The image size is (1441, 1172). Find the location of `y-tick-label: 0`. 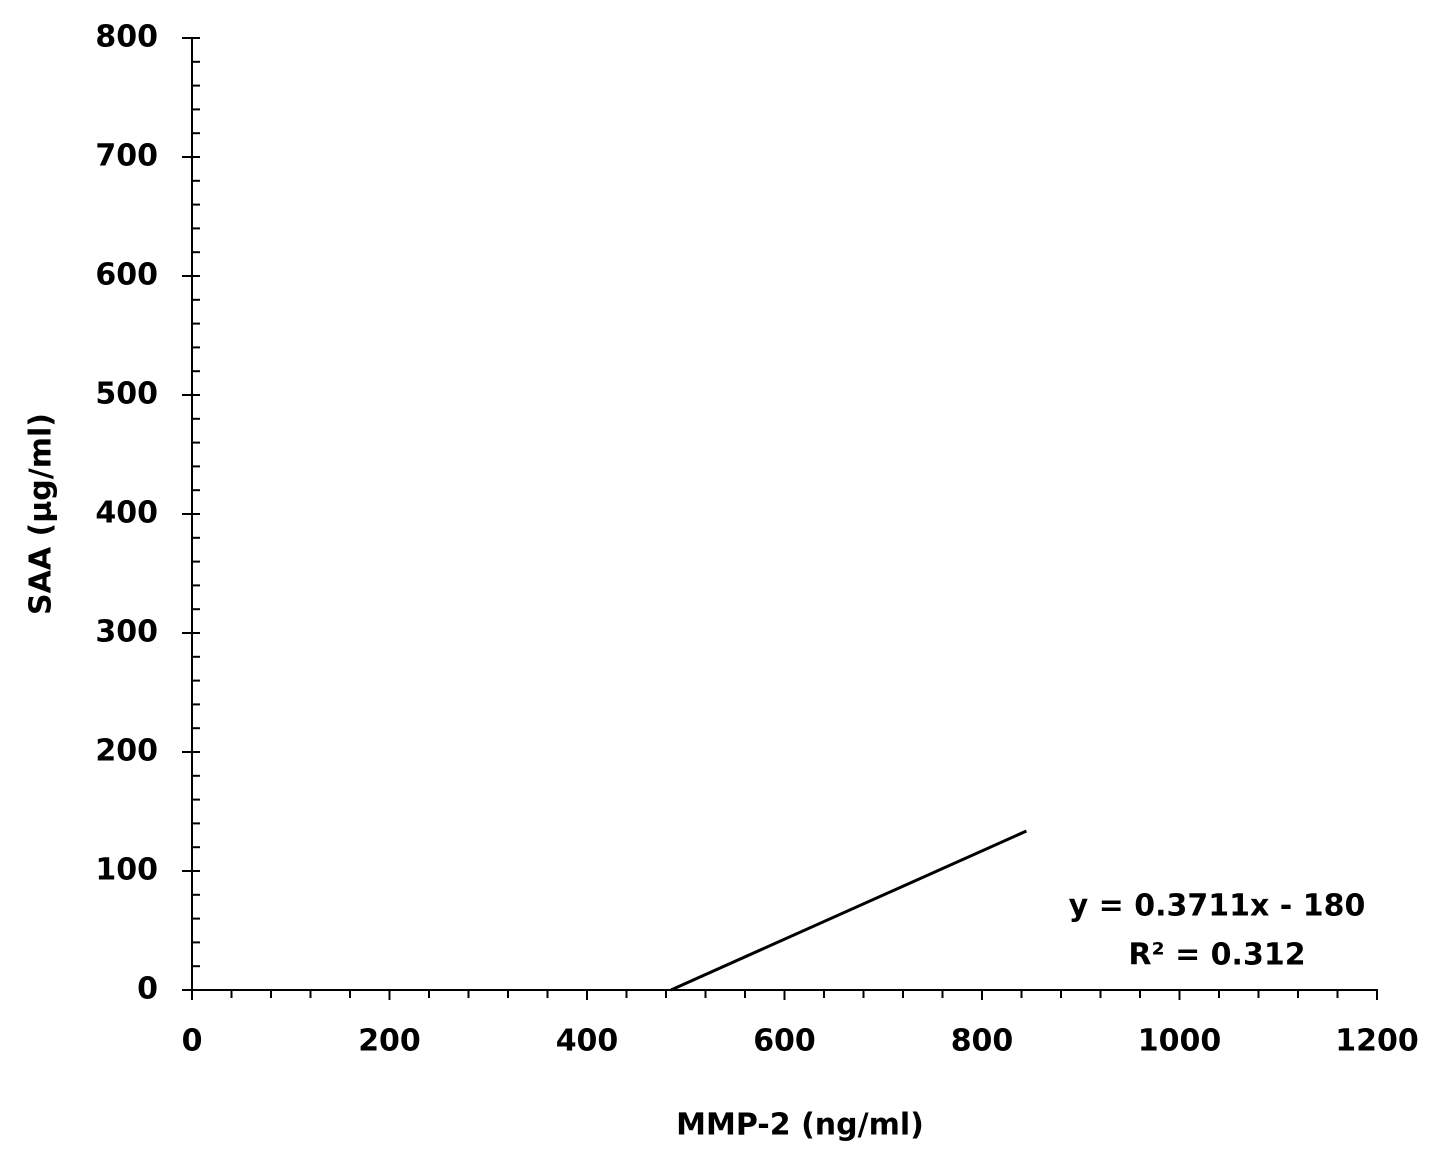

y-tick-label: 0 is located at coordinates (147, 989).